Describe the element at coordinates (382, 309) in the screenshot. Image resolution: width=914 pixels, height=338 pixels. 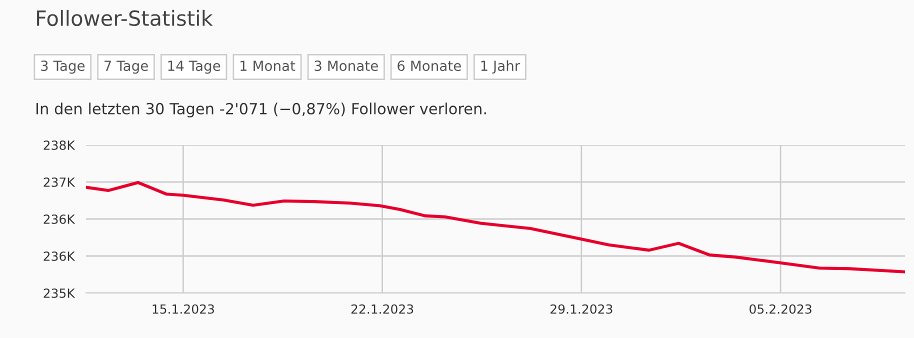
I see `x-tick-label: 22.1.2023` at that location.